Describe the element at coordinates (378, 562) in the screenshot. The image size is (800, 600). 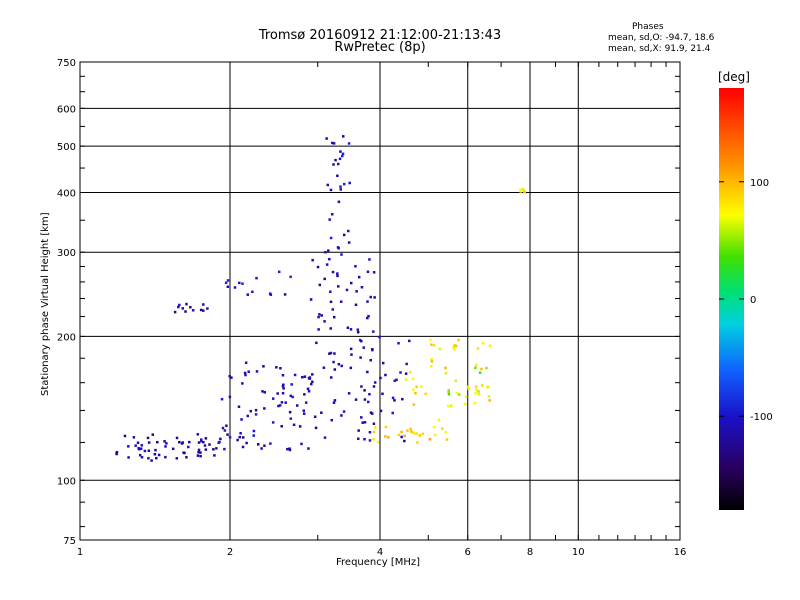
I see `x-axis-label: Frequency [MHz]` at that location.